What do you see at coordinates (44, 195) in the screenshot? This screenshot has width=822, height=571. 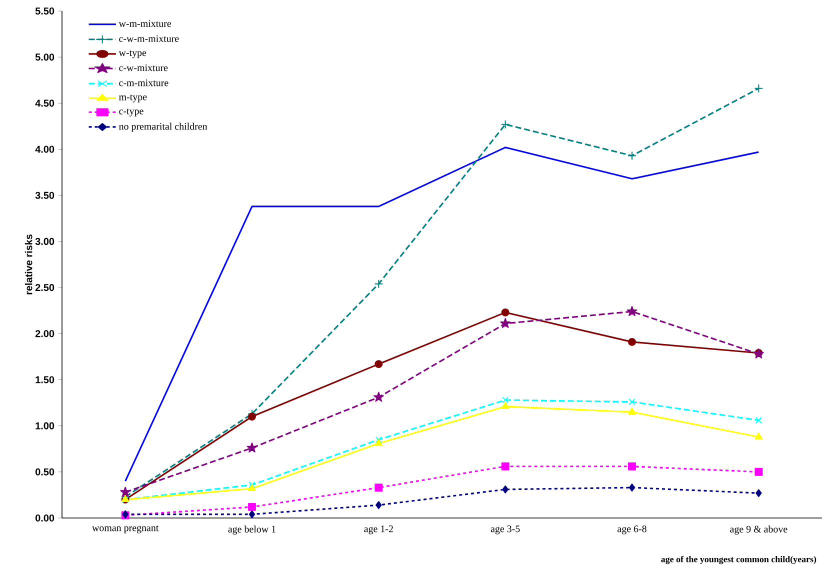 I see `y-tick-label: 3.50` at bounding box center [44, 195].